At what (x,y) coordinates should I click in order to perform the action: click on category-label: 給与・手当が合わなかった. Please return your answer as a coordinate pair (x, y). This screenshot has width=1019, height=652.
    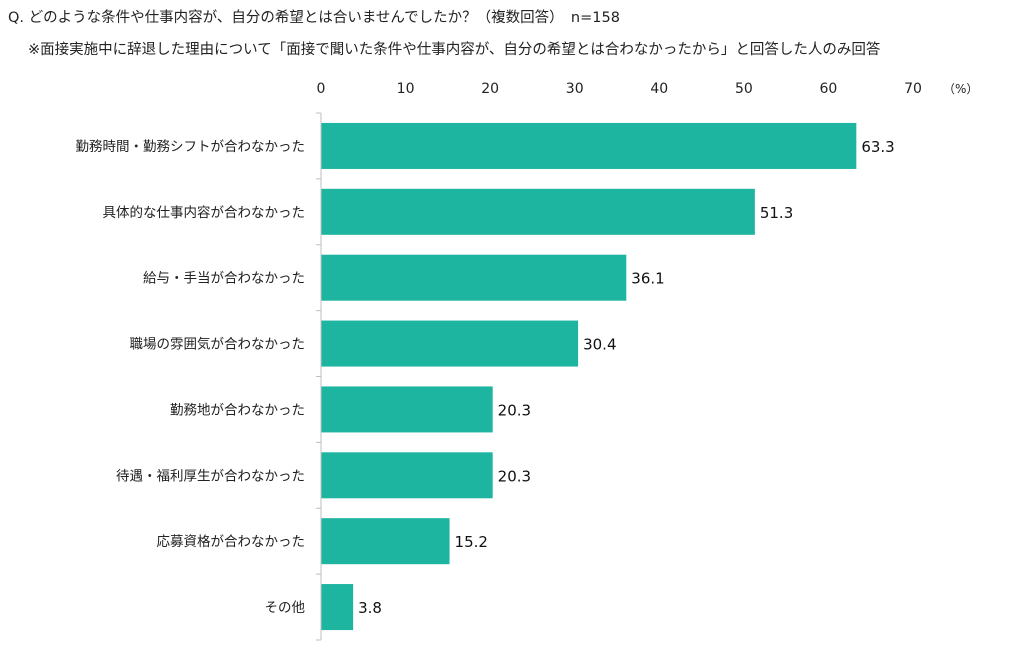
    Looking at the image, I should click on (224, 279).